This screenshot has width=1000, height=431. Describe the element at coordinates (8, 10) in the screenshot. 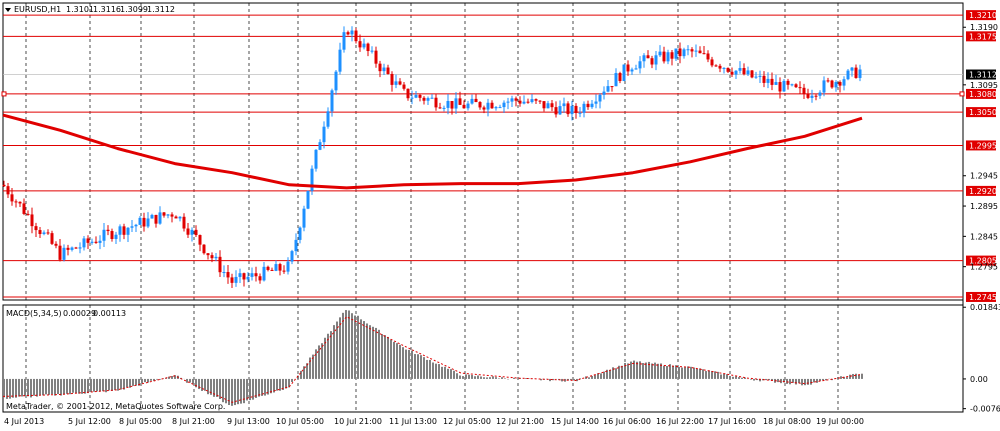

I see `dropdown-triangle-icon` at that location.